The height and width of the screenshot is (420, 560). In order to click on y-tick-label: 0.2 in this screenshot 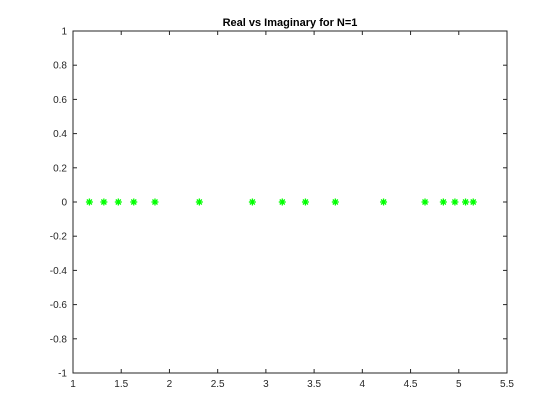, I will do `click(60, 168)`.